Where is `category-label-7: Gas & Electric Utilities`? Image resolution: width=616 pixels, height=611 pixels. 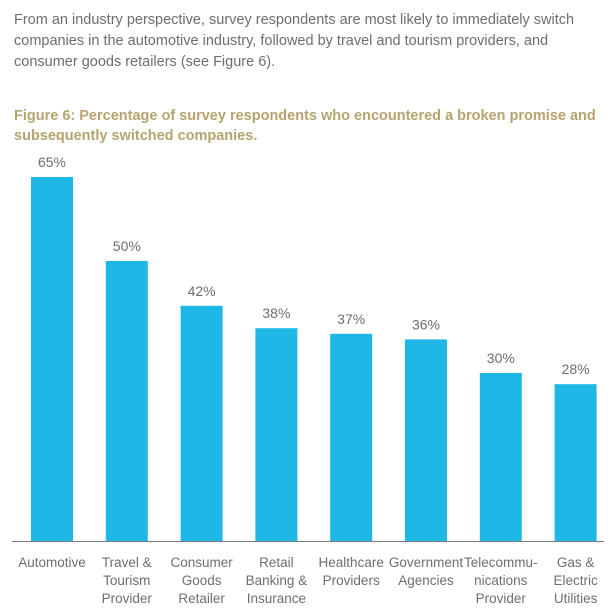 category-label-7: Gas & Electric Utilities is located at coordinates (575, 580).